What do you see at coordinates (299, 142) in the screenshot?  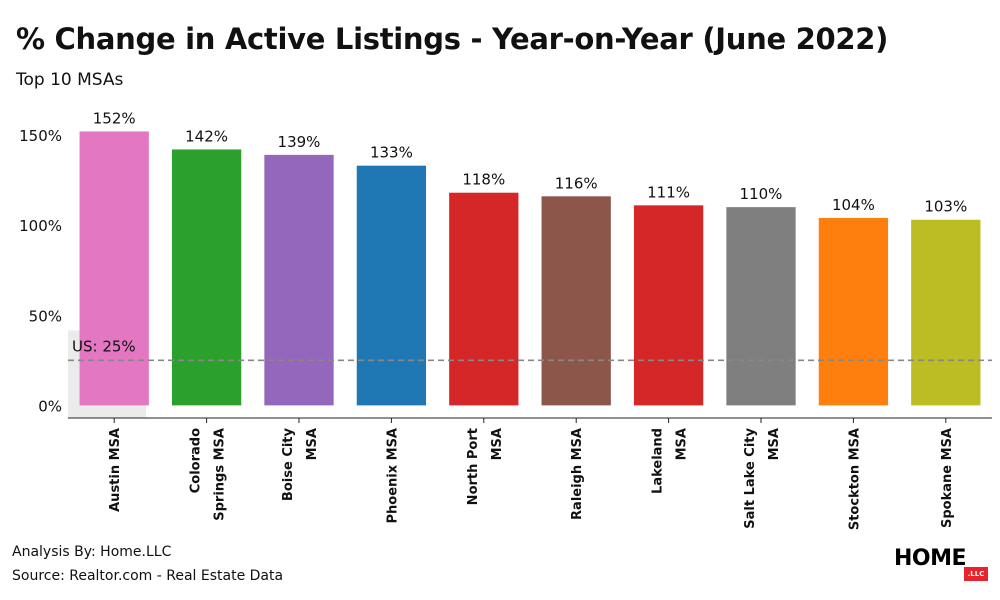 I see `data-label: 139%` at bounding box center [299, 142].